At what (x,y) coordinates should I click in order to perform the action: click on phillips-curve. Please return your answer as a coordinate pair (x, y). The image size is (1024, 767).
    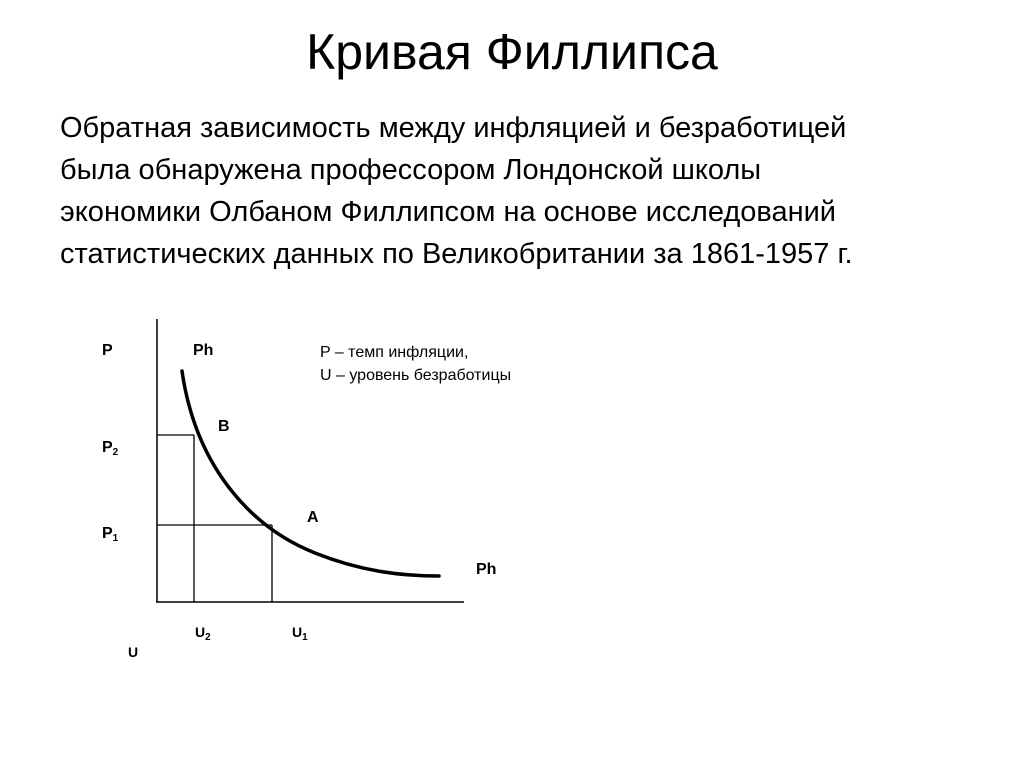
    Looking at the image, I should click on (310, 473).